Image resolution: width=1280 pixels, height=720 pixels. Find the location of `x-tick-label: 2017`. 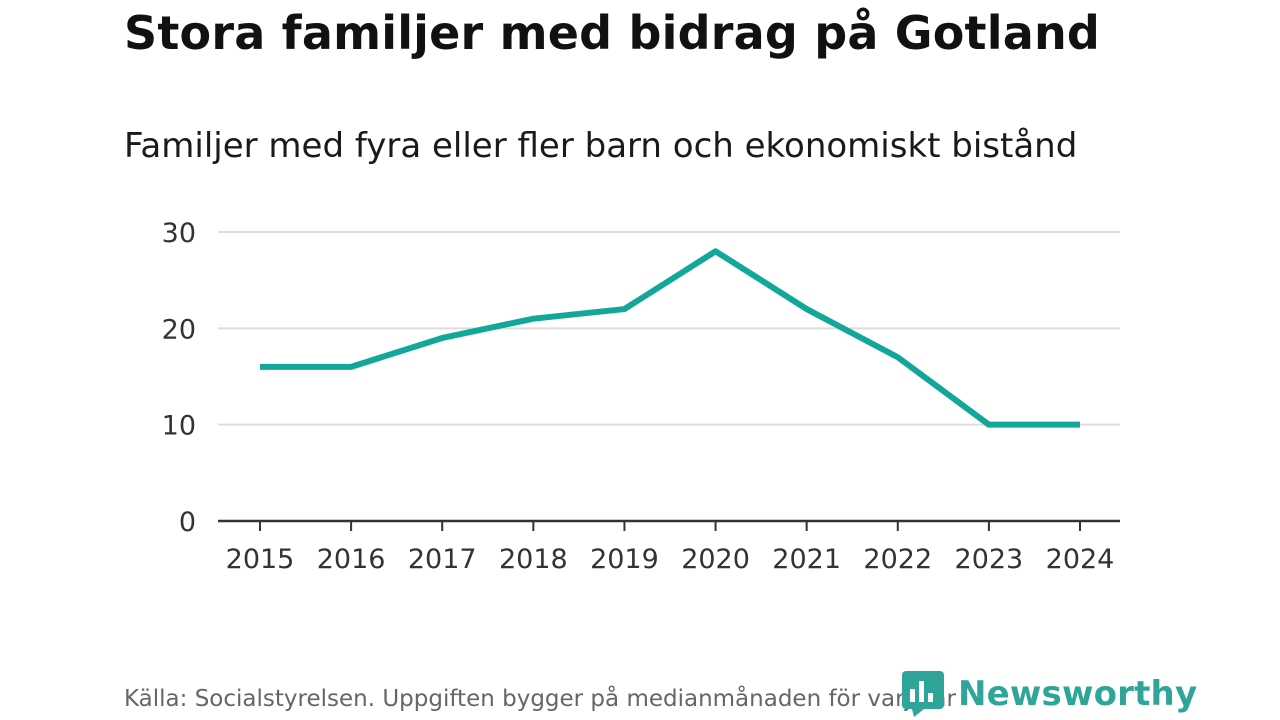

x-tick-label: 2017 is located at coordinates (442, 559).